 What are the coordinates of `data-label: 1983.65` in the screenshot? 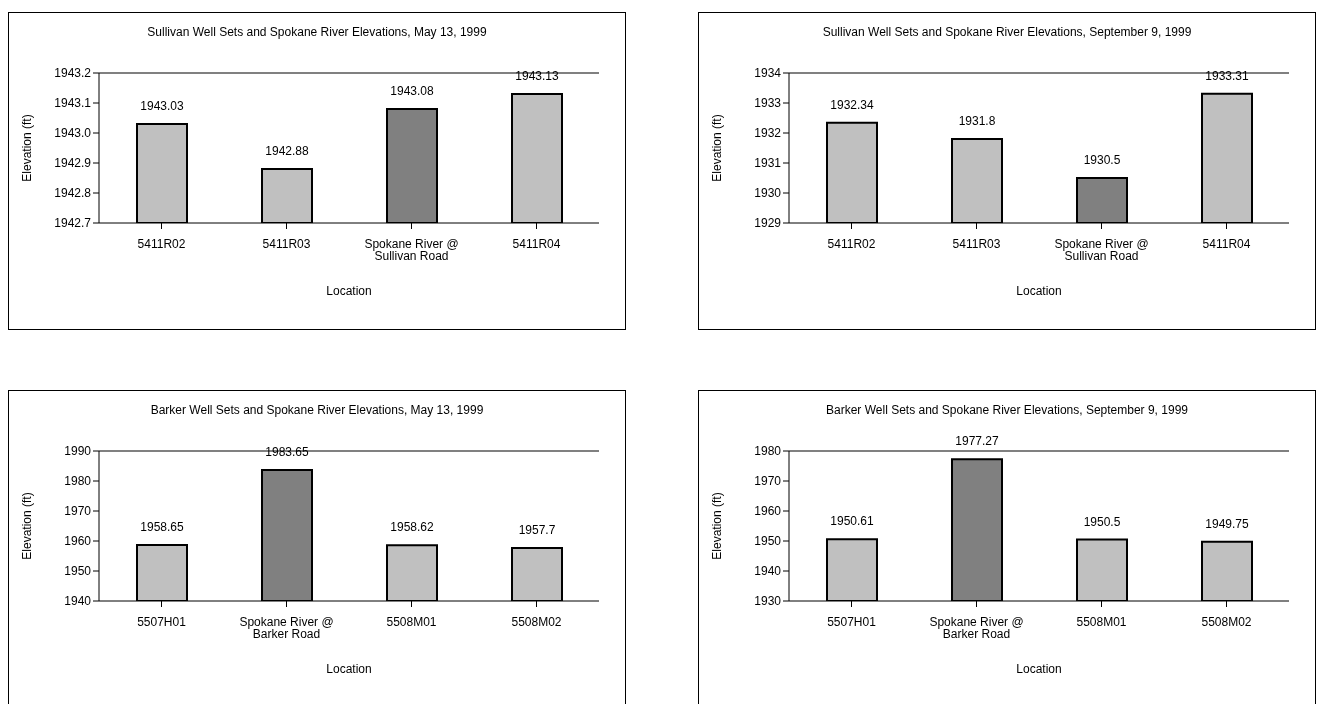 It's located at (287, 452).